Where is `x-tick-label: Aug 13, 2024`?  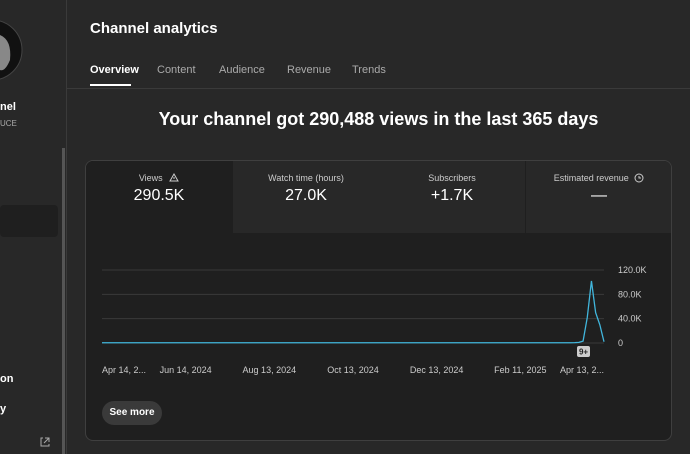
x-tick-label: Aug 13, 2024 is located at coordinates (270, 370).